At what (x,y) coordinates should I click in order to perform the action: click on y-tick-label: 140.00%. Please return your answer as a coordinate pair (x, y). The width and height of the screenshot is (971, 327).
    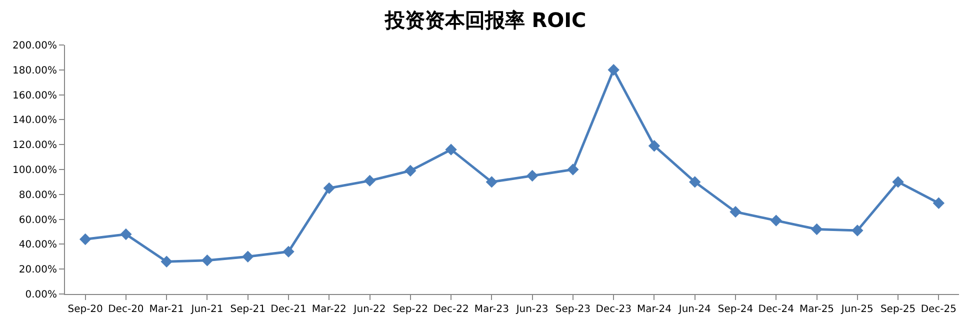
    Looking at the image, I should click on (34, 120).